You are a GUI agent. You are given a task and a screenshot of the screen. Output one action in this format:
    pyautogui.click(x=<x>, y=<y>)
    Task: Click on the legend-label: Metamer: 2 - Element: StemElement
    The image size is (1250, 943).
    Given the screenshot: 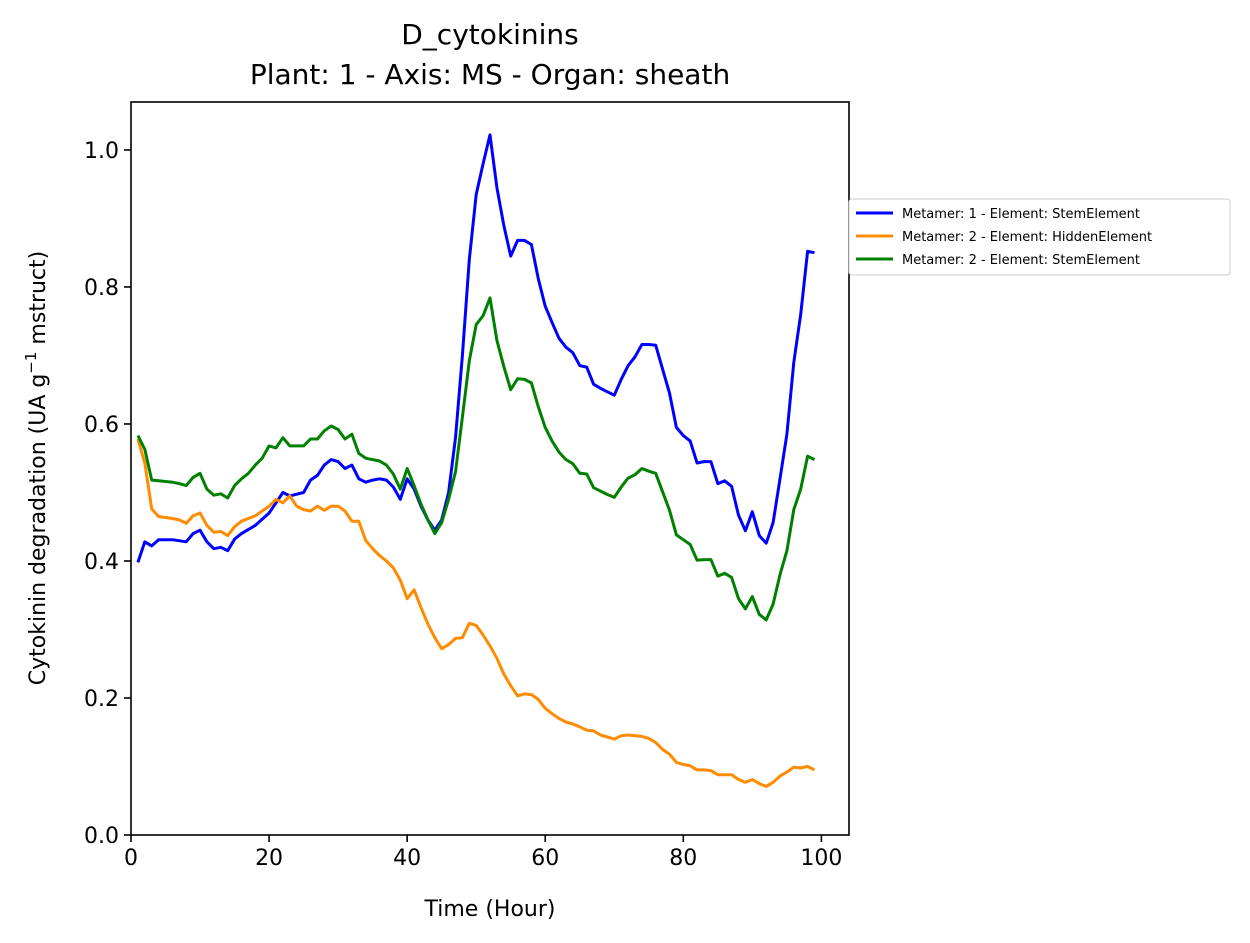 What is the action you would take?
    pyautogui.click(x=1021, y=260)
    